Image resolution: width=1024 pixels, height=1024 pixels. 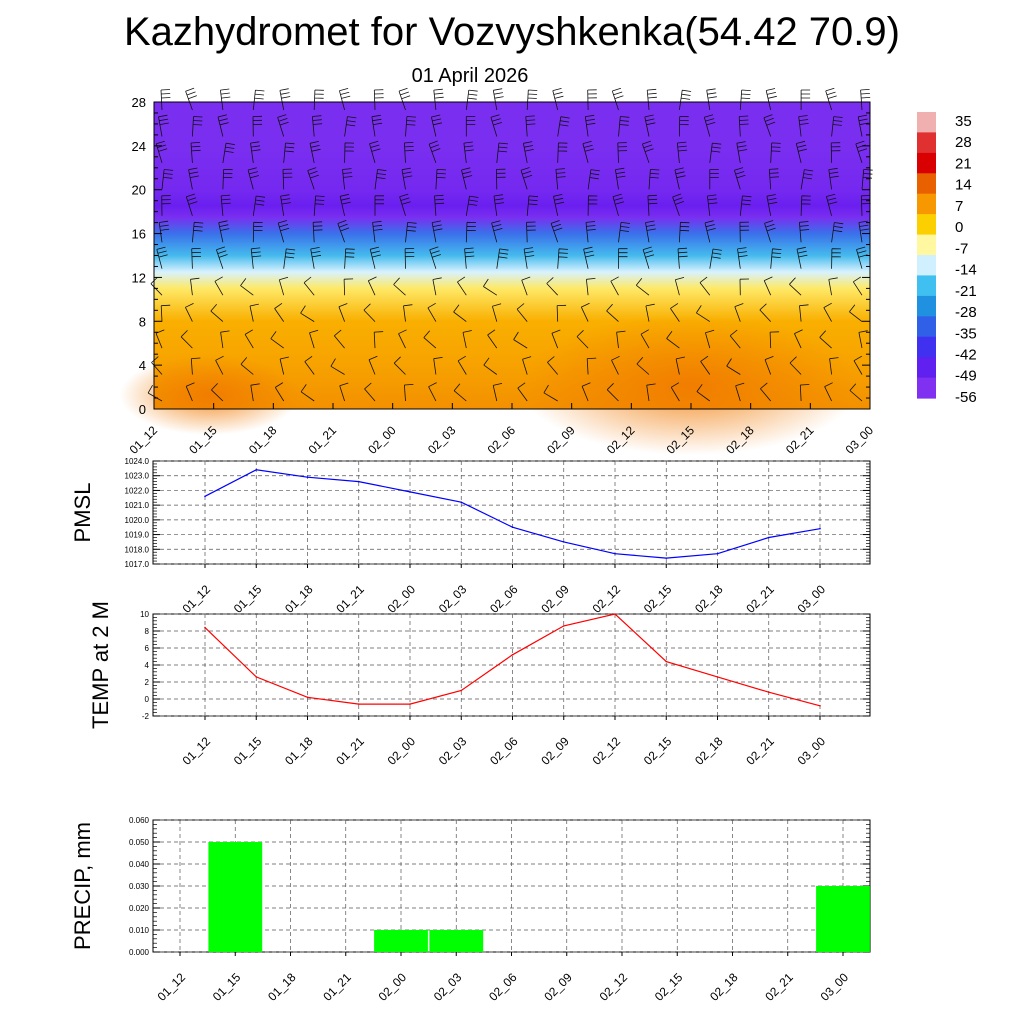 What do you see at coordinates (139, 864) in the screenshot?
I see `y-tick-label: 0.040` at bounding box center [139, 864].